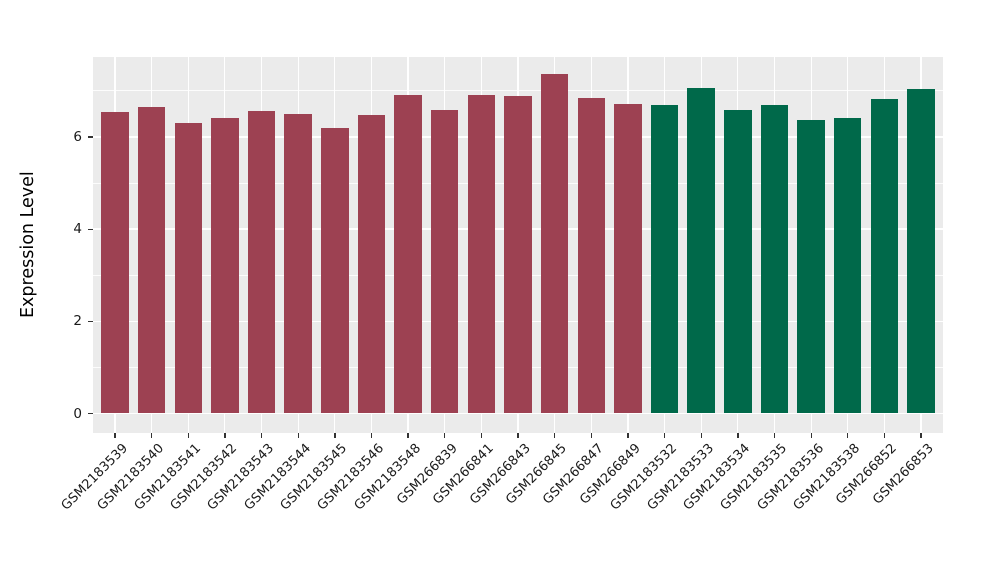 Image resolution: width=1000 pixels, height=580 pixels. Describe the element at coordinates (811, 435) in the screenshot. I see `x-tick-mark-GSM2183536` at that location.